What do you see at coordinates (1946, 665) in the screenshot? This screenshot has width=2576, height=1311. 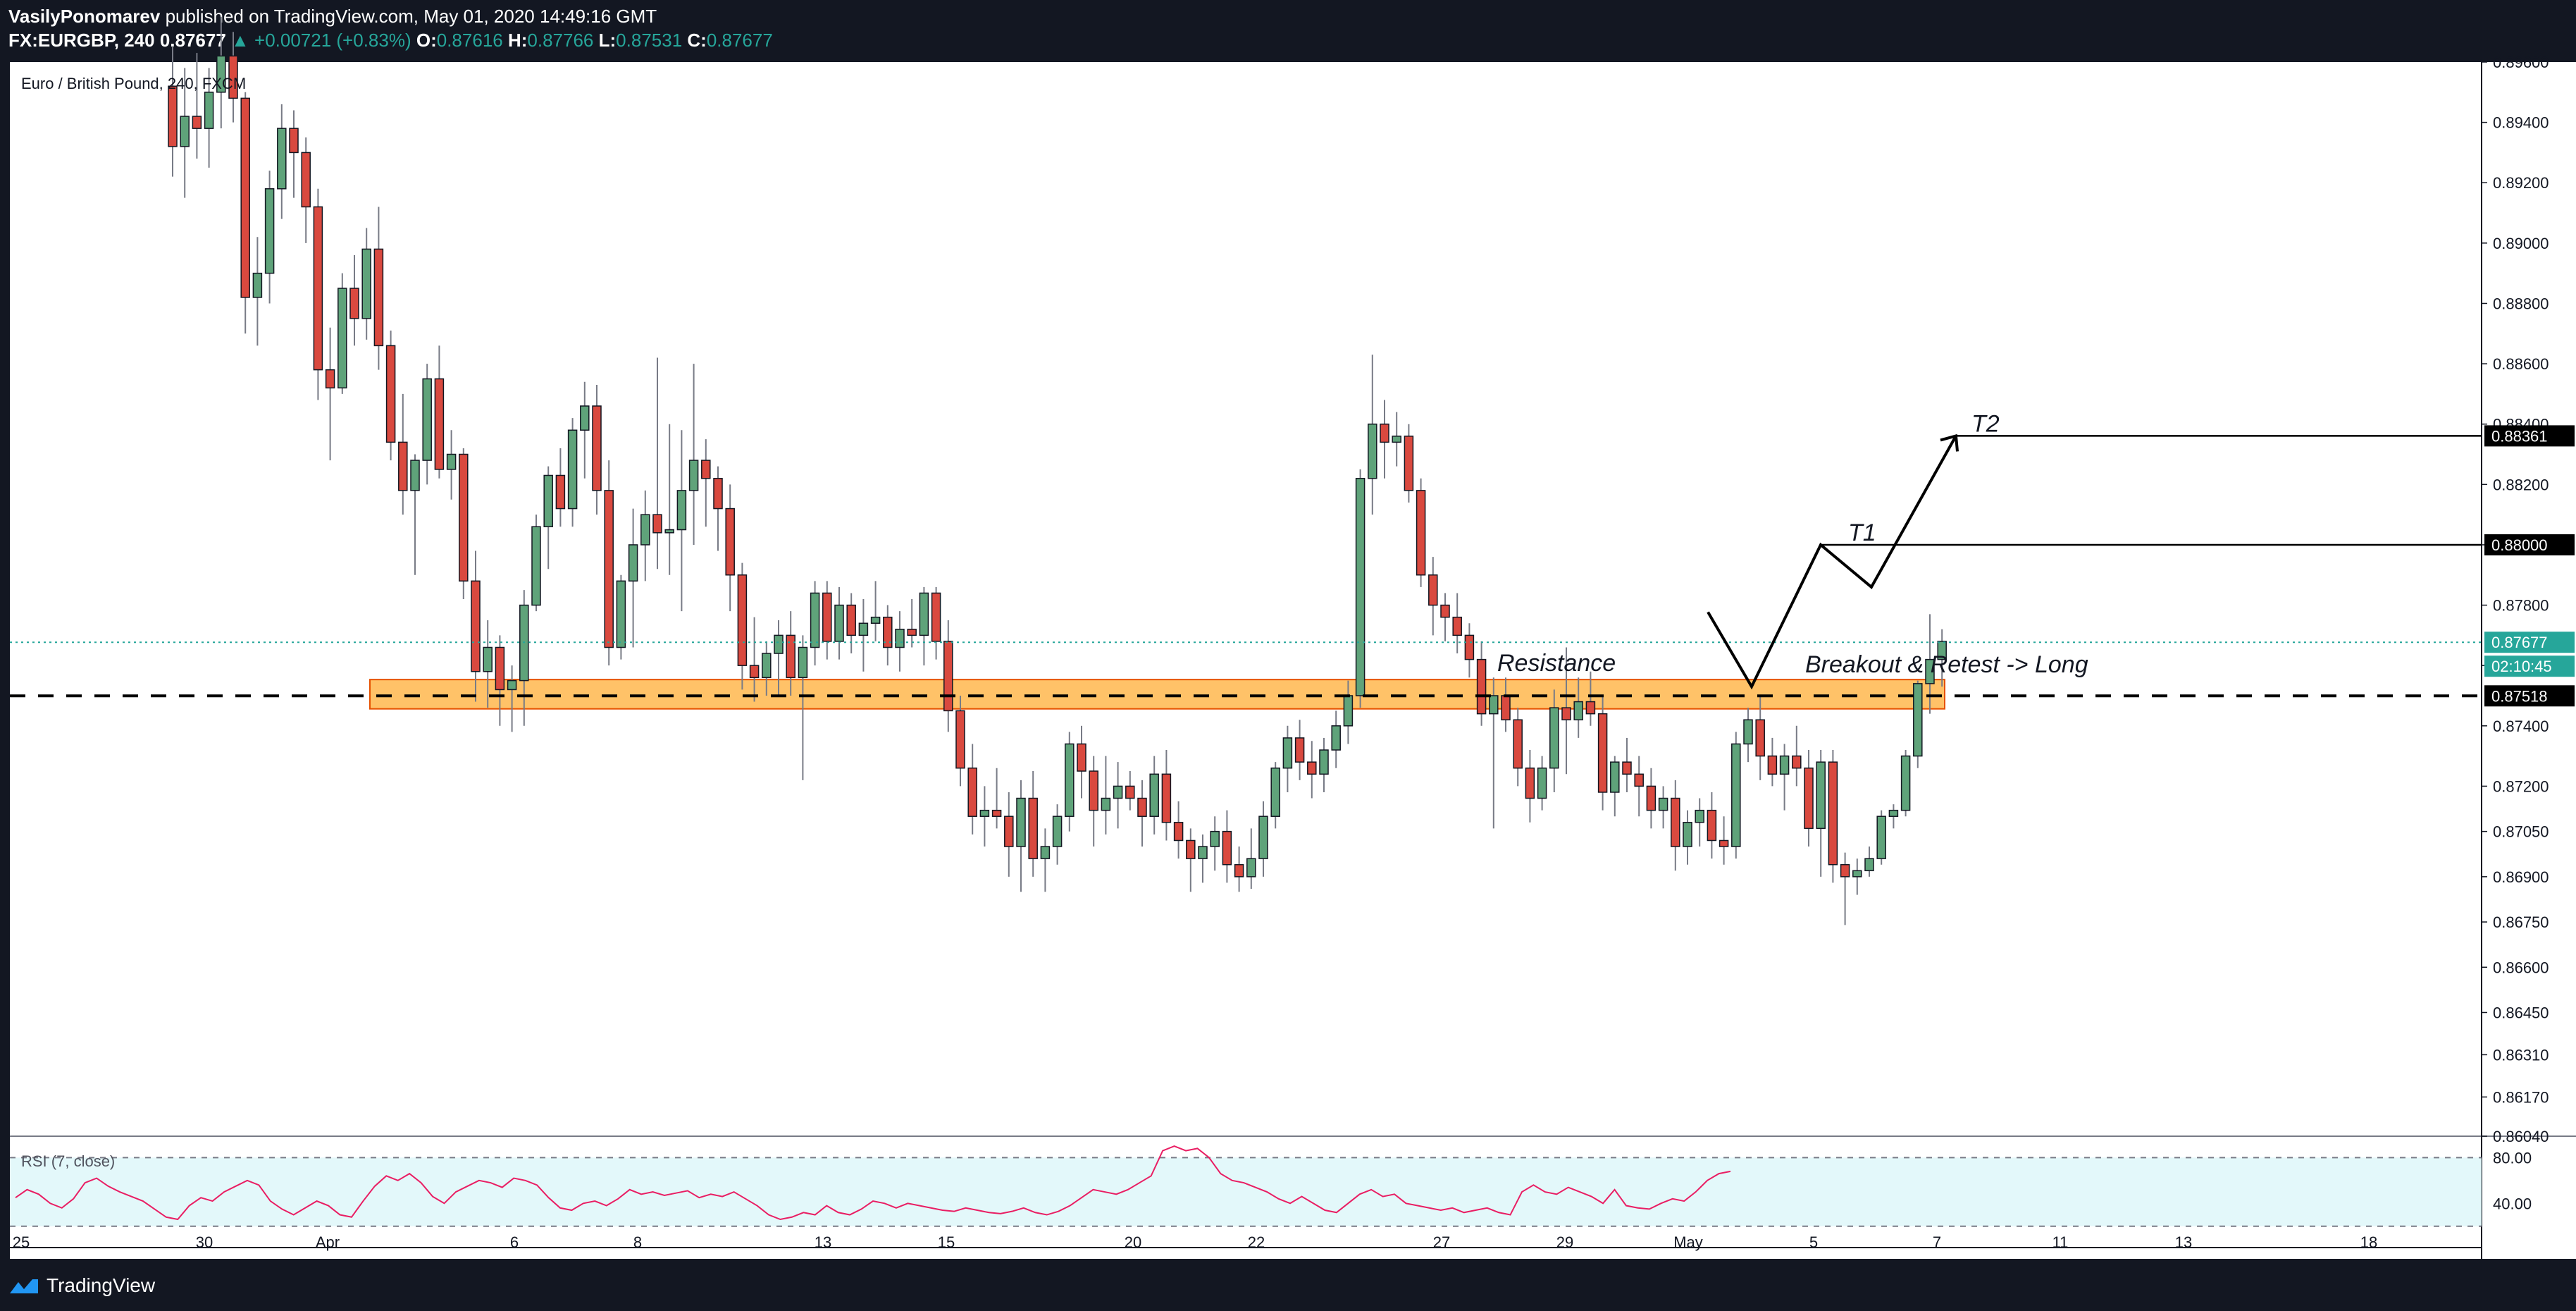 I see `breakout-retest-label: Breakout & Retest -> Long` at bounding box center [1946, 665].